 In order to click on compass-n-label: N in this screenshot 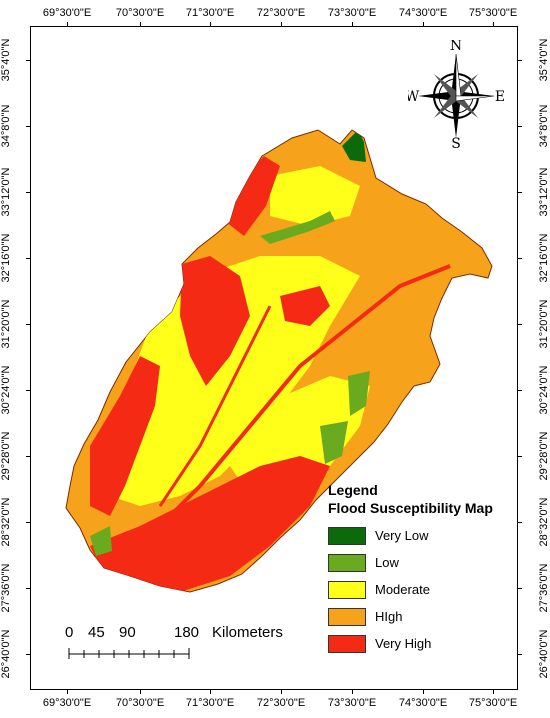, I will do `click(456, 47)`.